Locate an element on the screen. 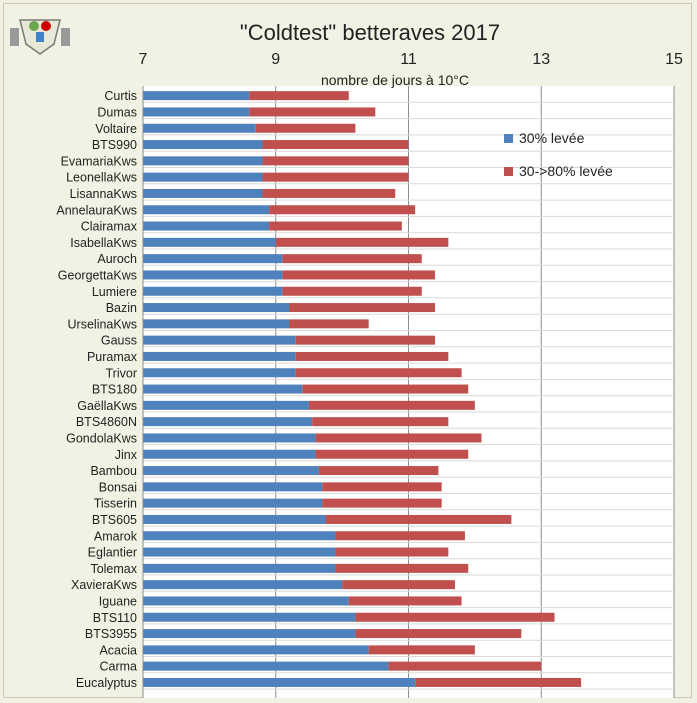 The width and height of the screenshot is (697, 703). category-label: UrselinaKws is located at coordinates (102, 324).